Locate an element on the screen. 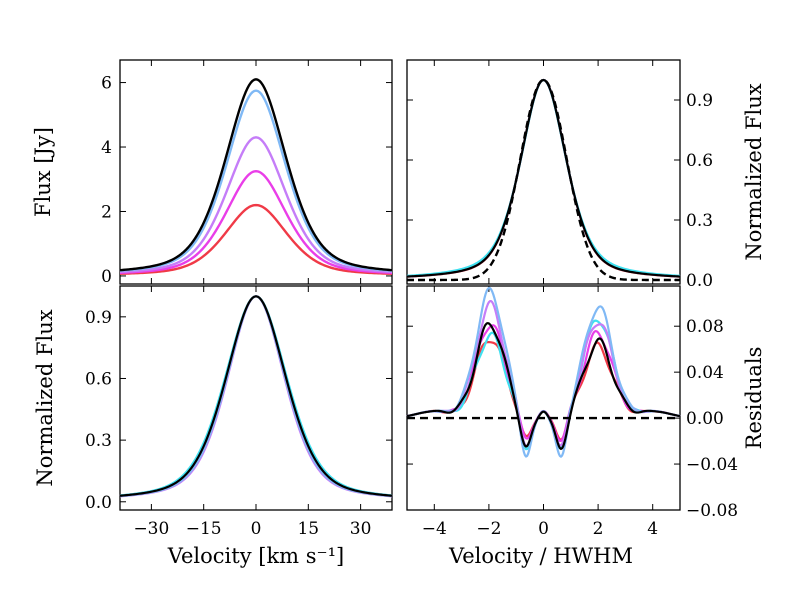 This screenshot has height=600, width=800. ytick-label: −0.08 is located at coordinates (712, 511).